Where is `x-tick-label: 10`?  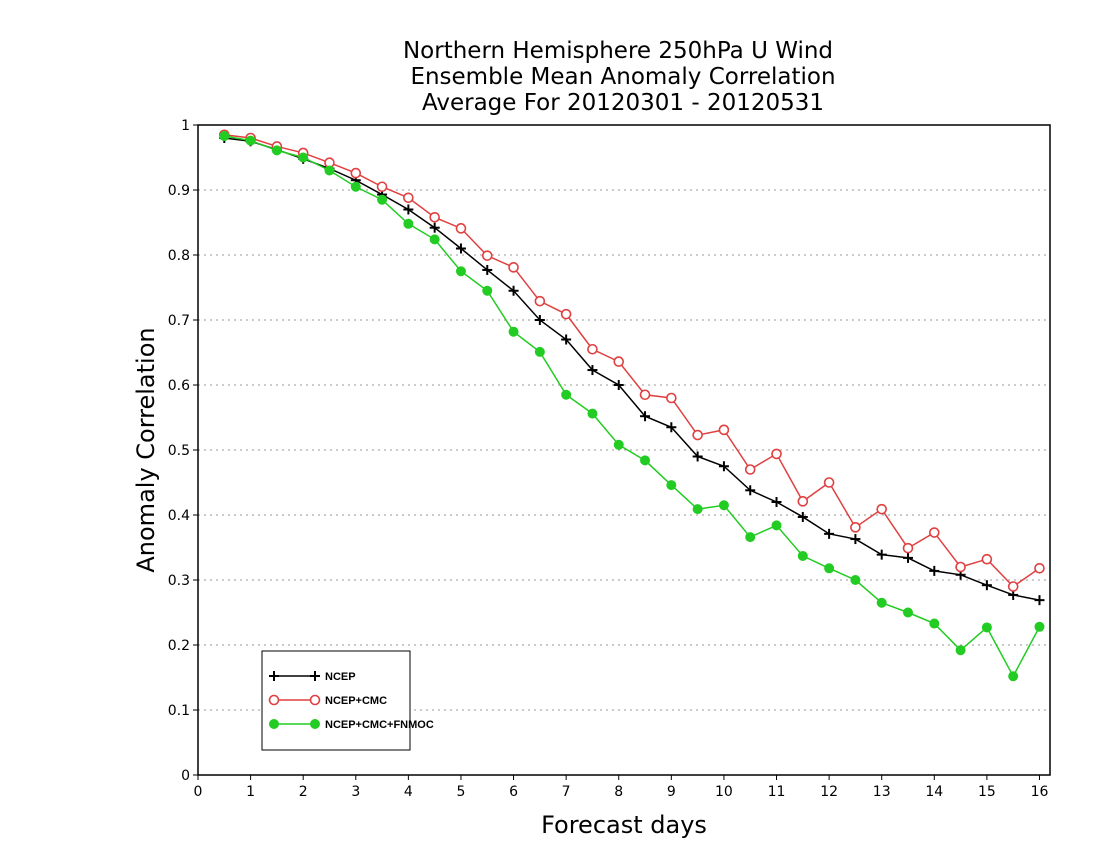 x-tick-label: 10 is located at coordinates (724, 792).